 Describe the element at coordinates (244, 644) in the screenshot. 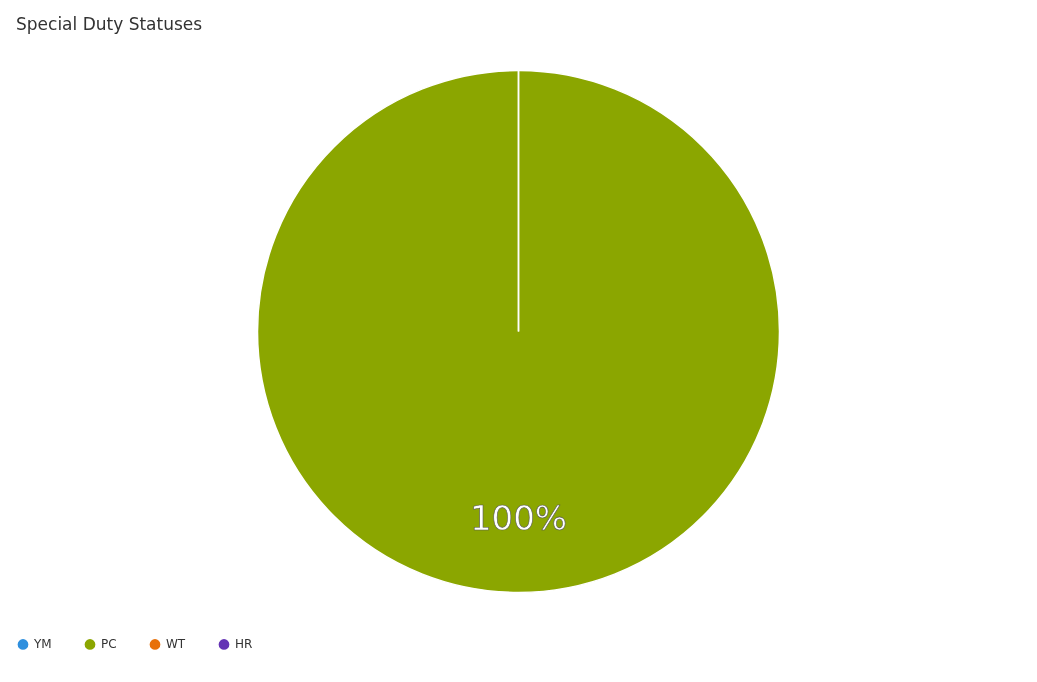

I see `legend-label: HR` at that location.